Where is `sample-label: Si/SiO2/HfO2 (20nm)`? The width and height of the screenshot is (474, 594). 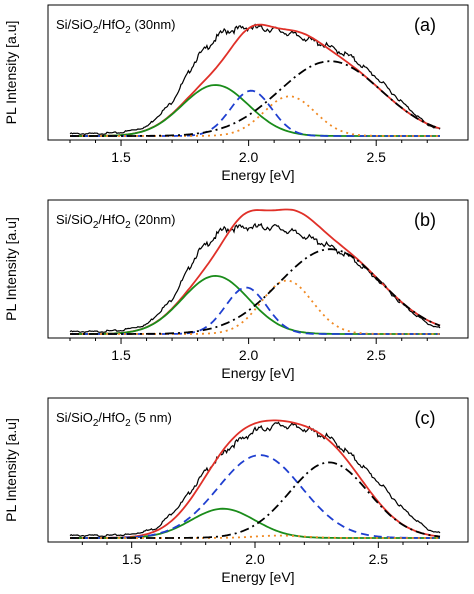
sample-label: Si/SiO2/HfO2 (20nm) is located at coordinates (116, 221).